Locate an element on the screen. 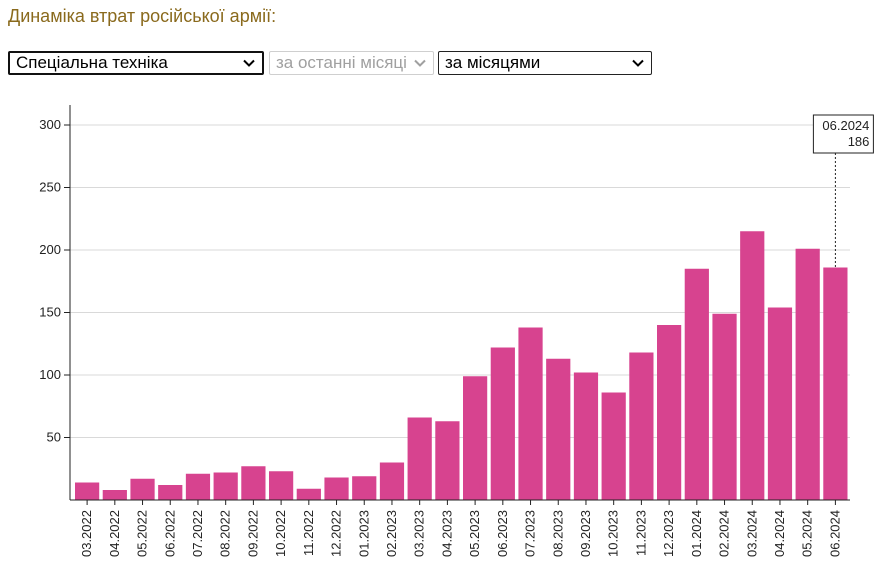 This screenshot has width=884, height=579. range-select: за останні місяці is located at coordinates (351, 63).